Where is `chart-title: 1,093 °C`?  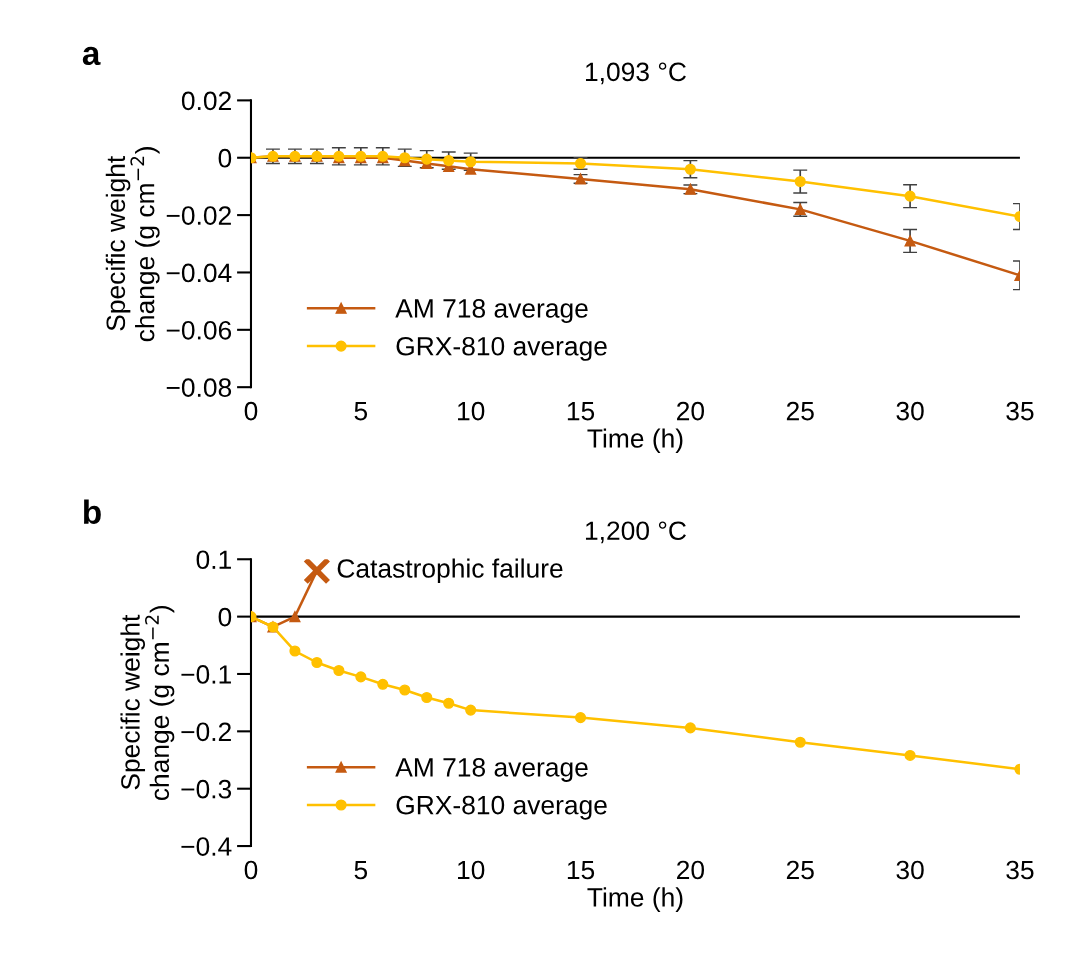 chart-title: 1,093 °C is located at coordinates (635, 73).